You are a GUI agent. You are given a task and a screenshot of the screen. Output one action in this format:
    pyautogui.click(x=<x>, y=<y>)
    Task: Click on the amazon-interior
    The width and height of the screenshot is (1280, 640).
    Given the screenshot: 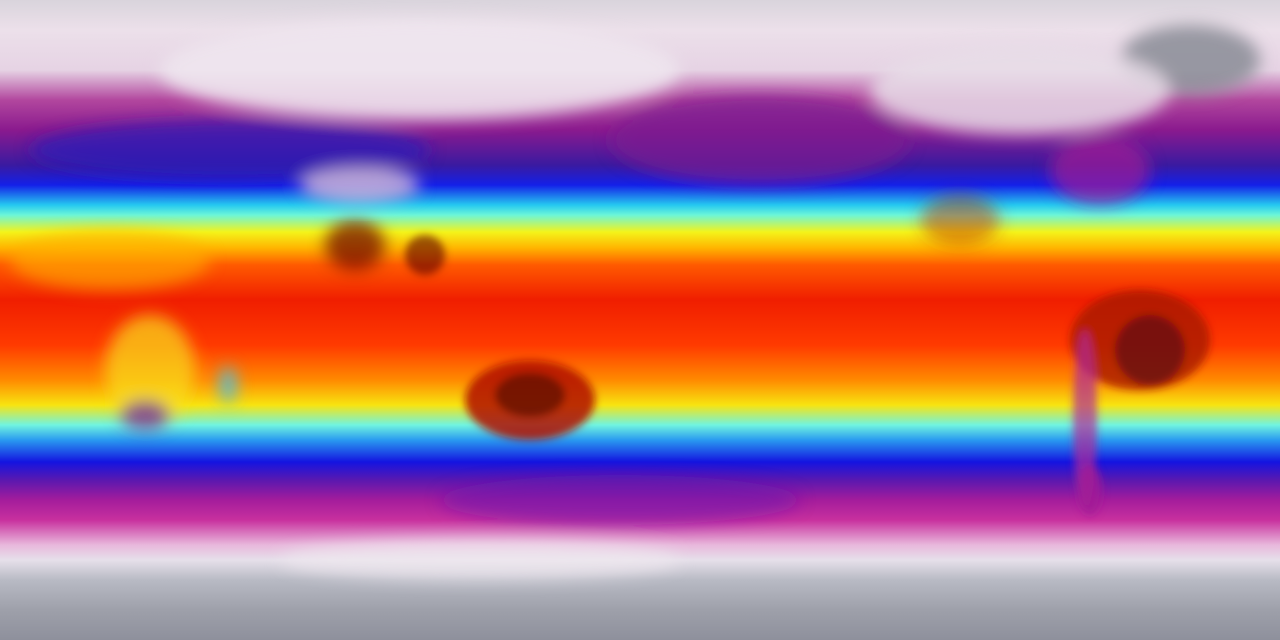 What is the action you would take?
    pyautogui.click(x=1150, y=350)
    